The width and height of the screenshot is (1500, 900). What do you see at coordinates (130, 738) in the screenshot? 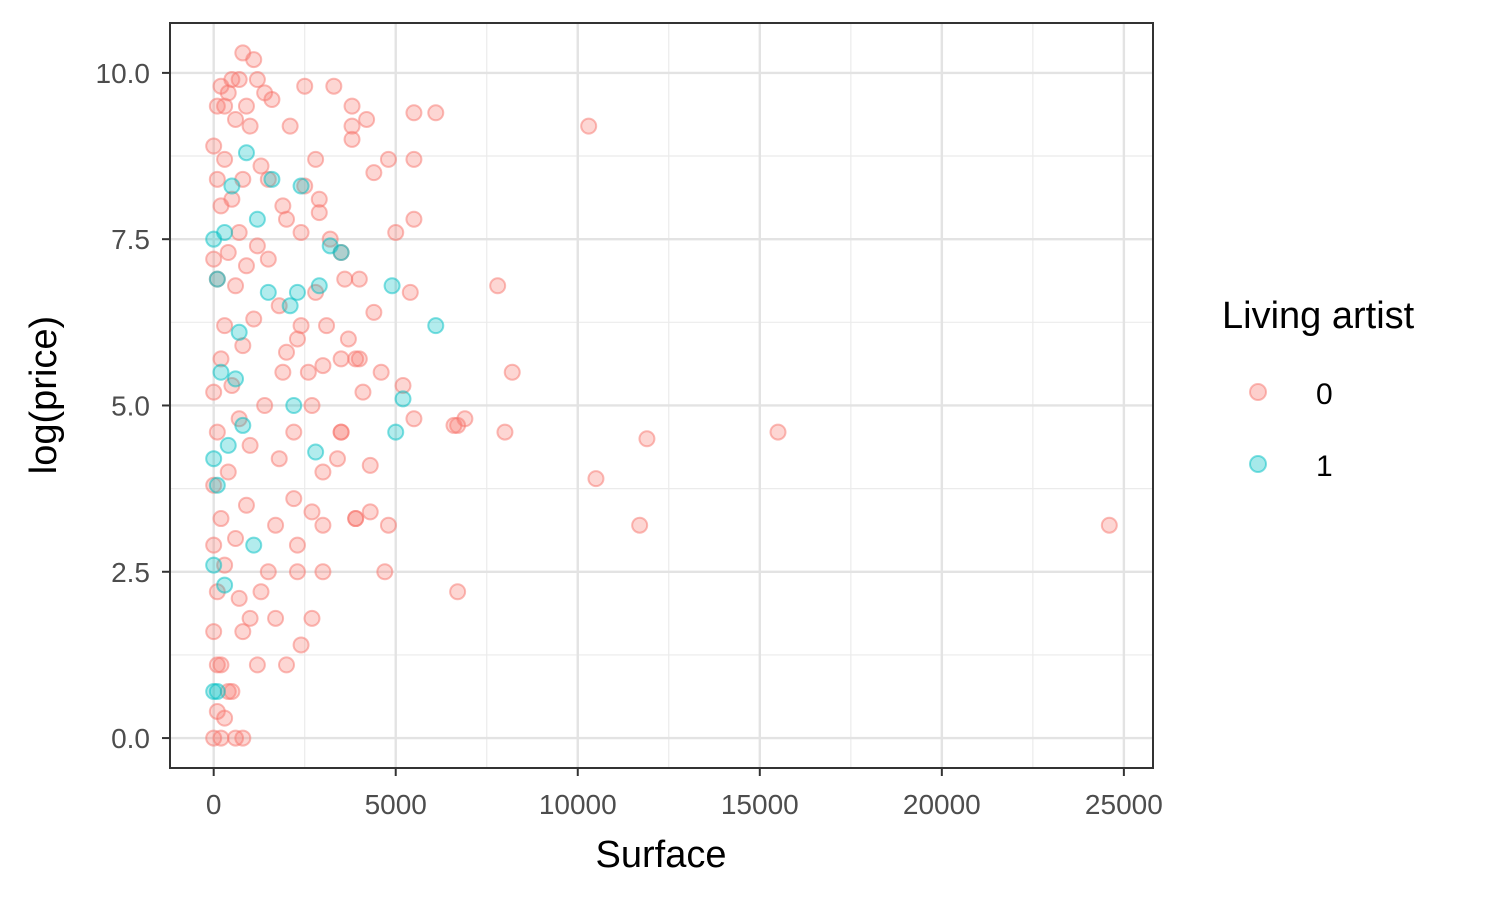
I see `y-tick-label: 0.0` at bounding box center [130, 738].